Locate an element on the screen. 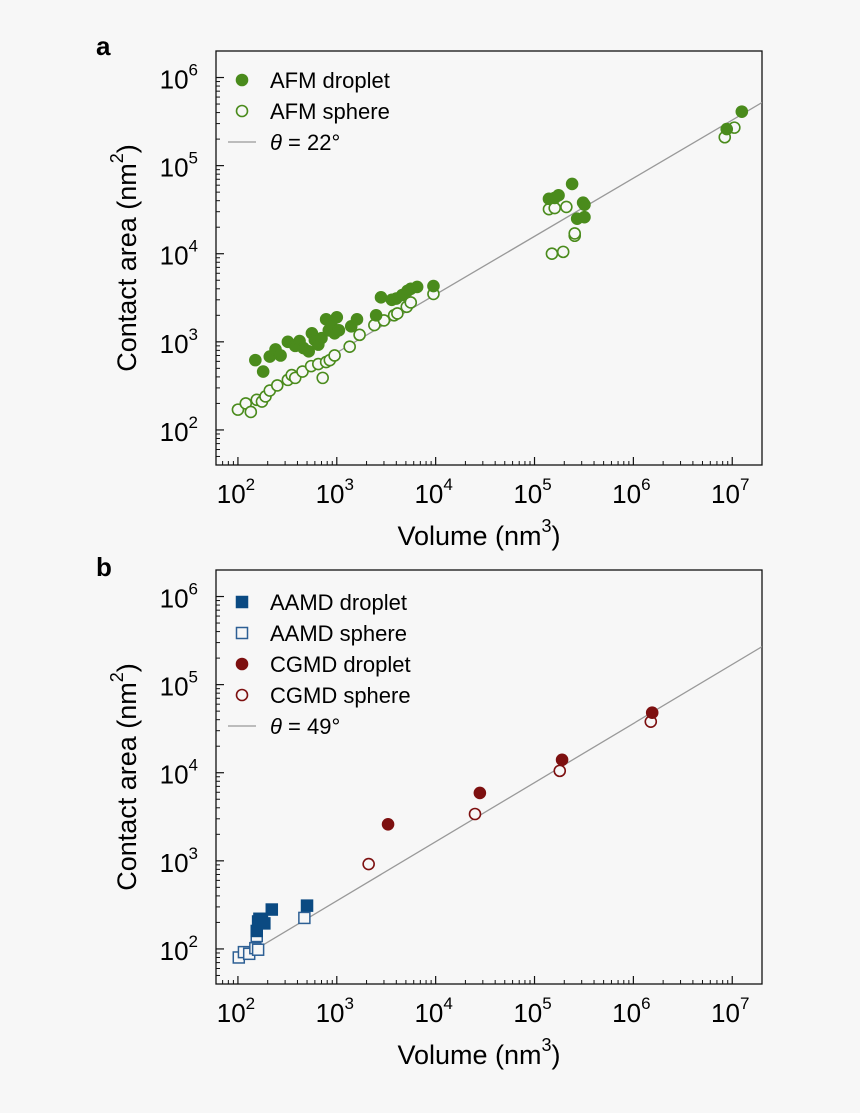  series-afm-droplet is located at coordinates (499, 241).